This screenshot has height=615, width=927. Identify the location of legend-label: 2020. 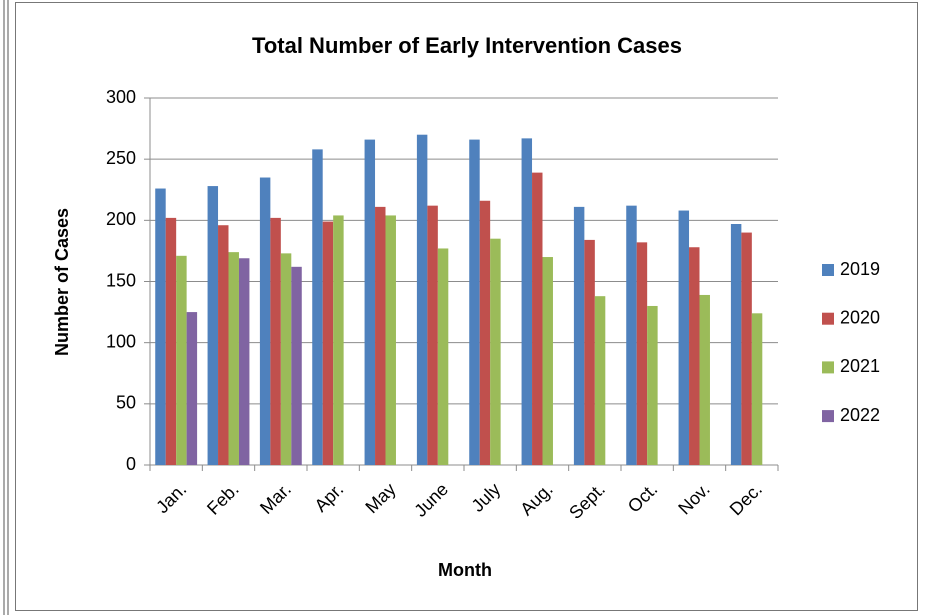
(860, 317).